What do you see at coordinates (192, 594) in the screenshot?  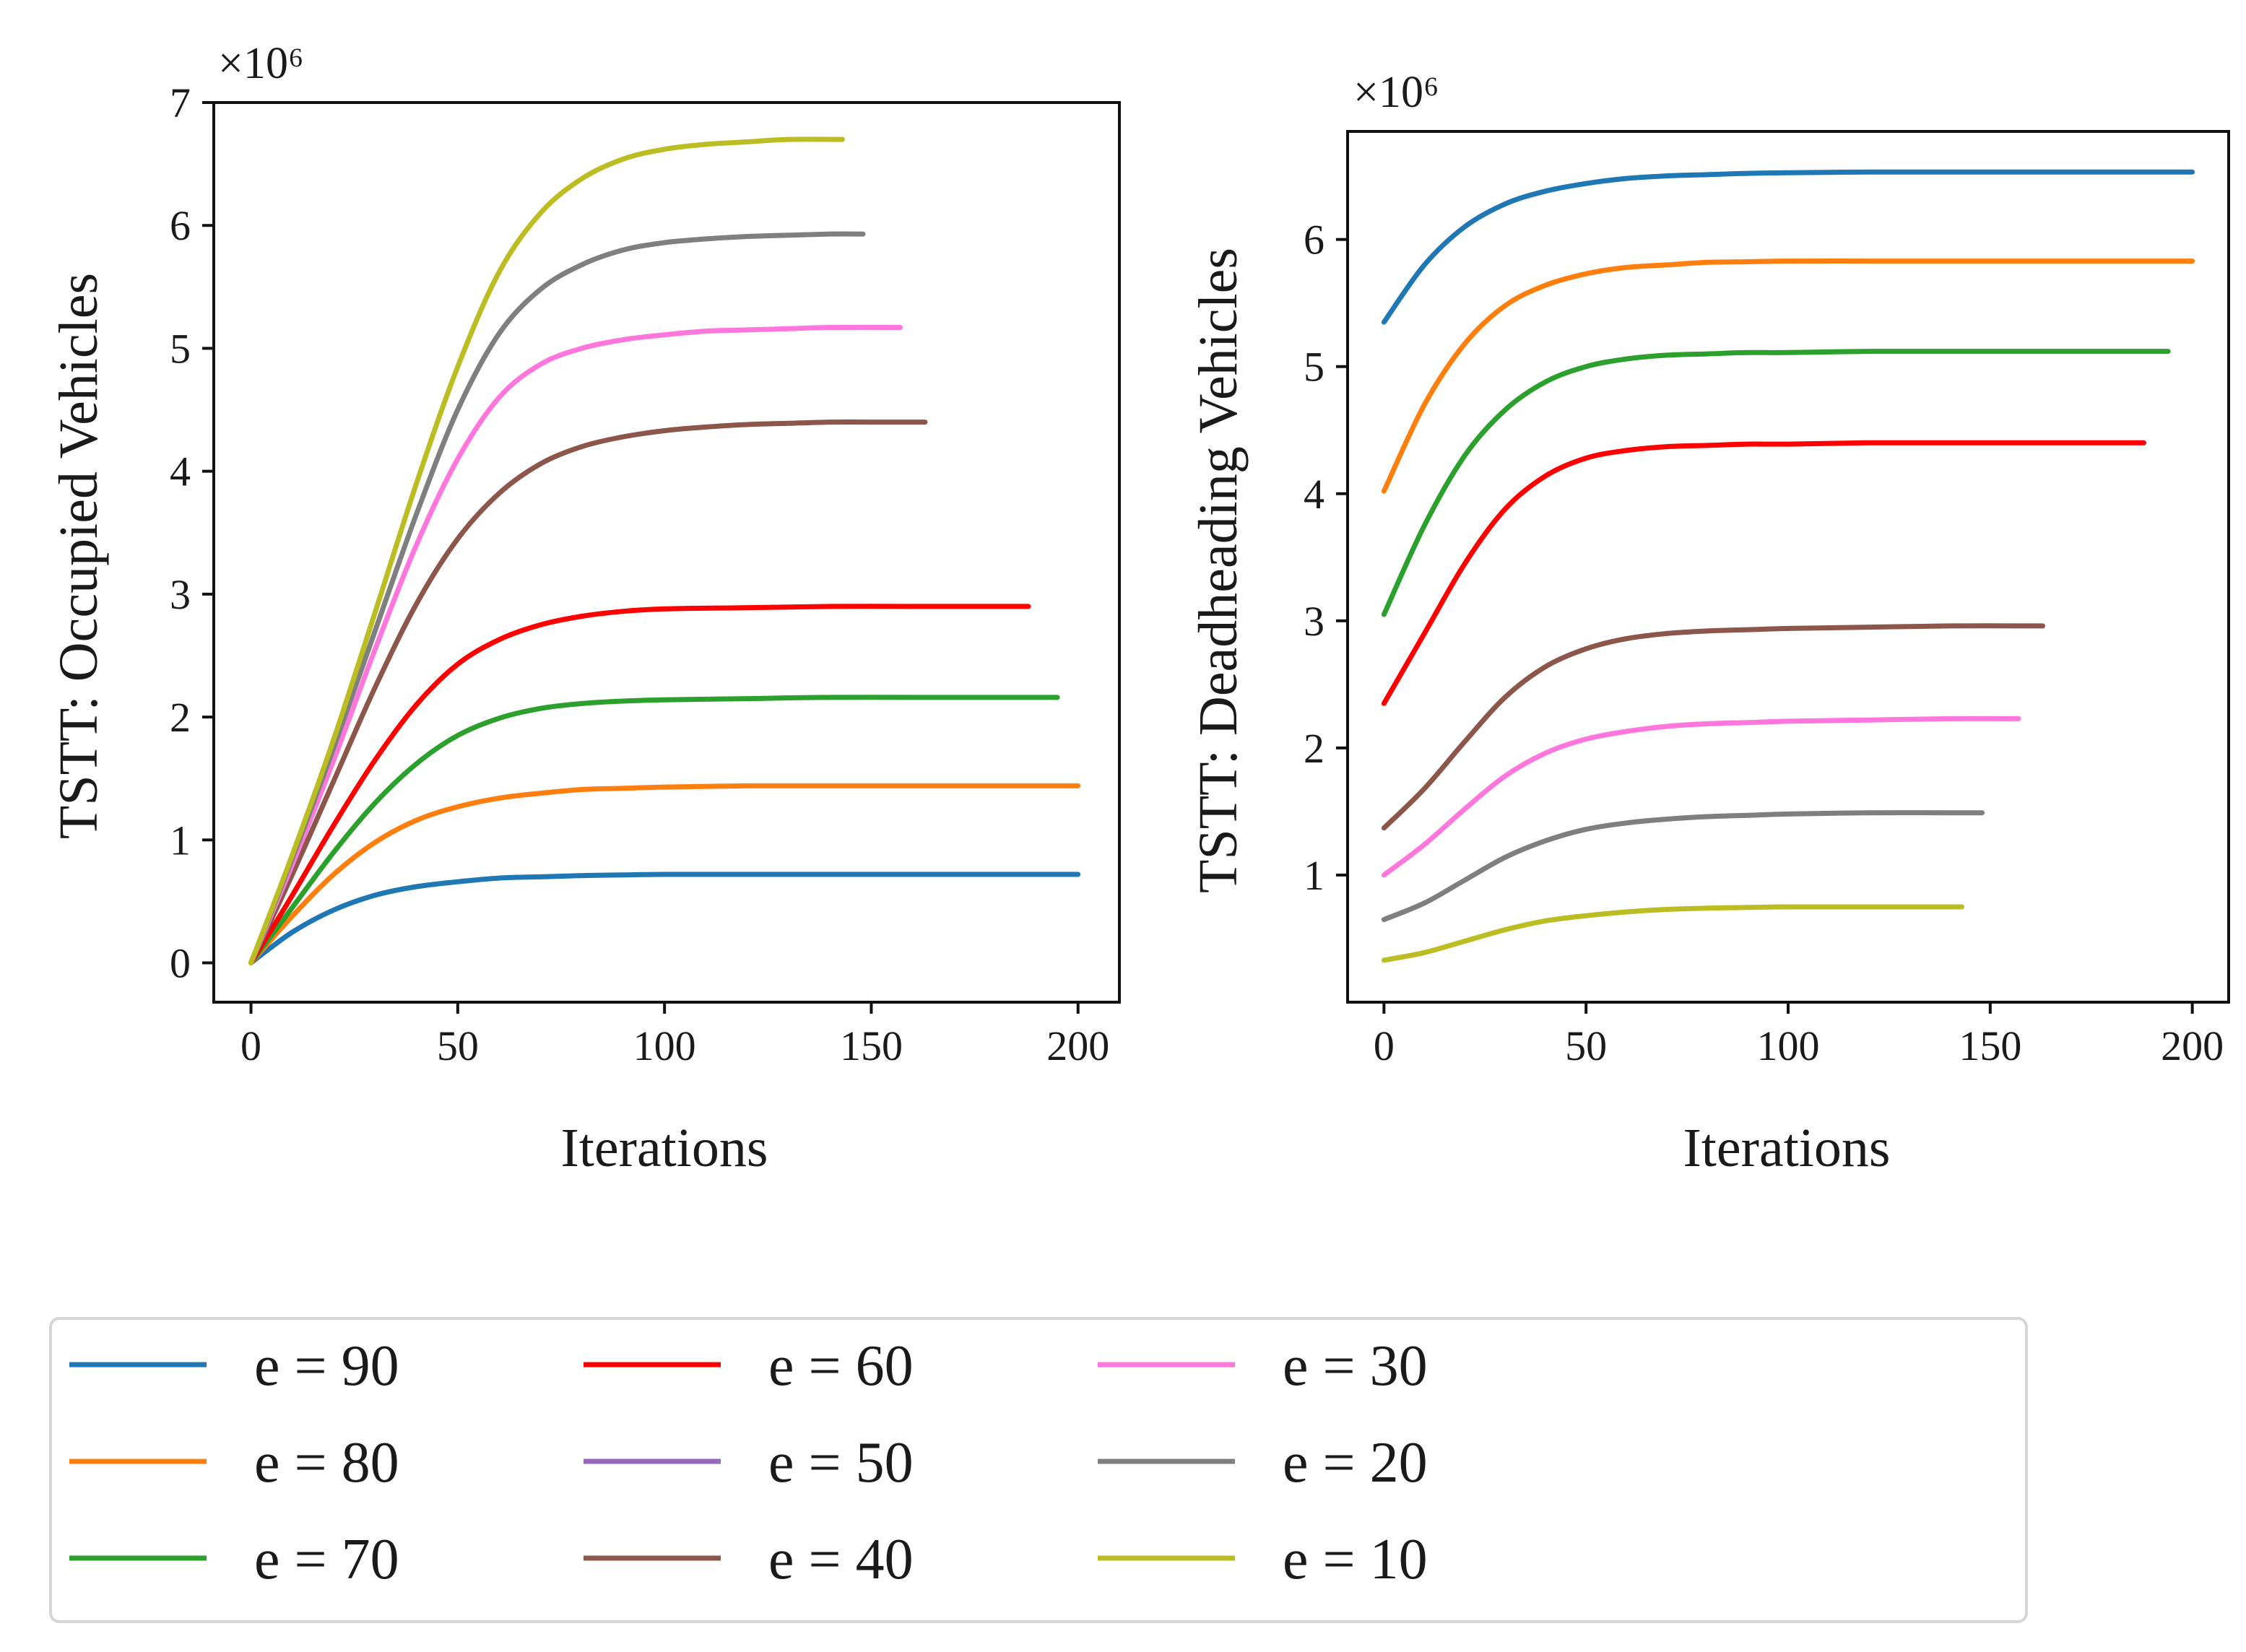 I see `y-tick-left-3: 3` at bounding box center [192, 594].